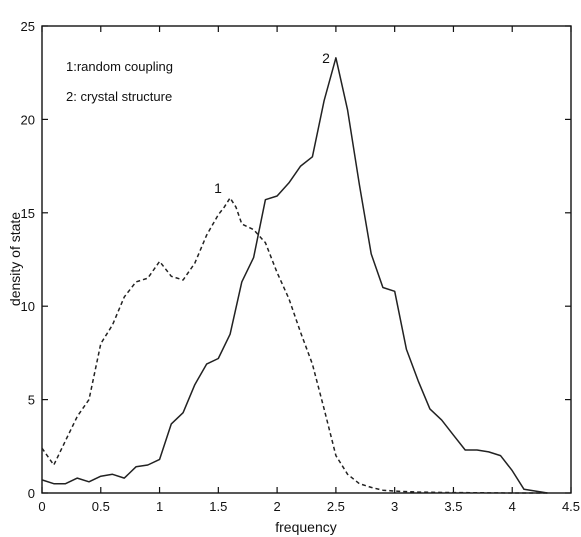 This screenshot has height=537, width=581. Describe the element at coordinates (159, 506) in the screenshot. I see `x-tick-label: 1` at that location.